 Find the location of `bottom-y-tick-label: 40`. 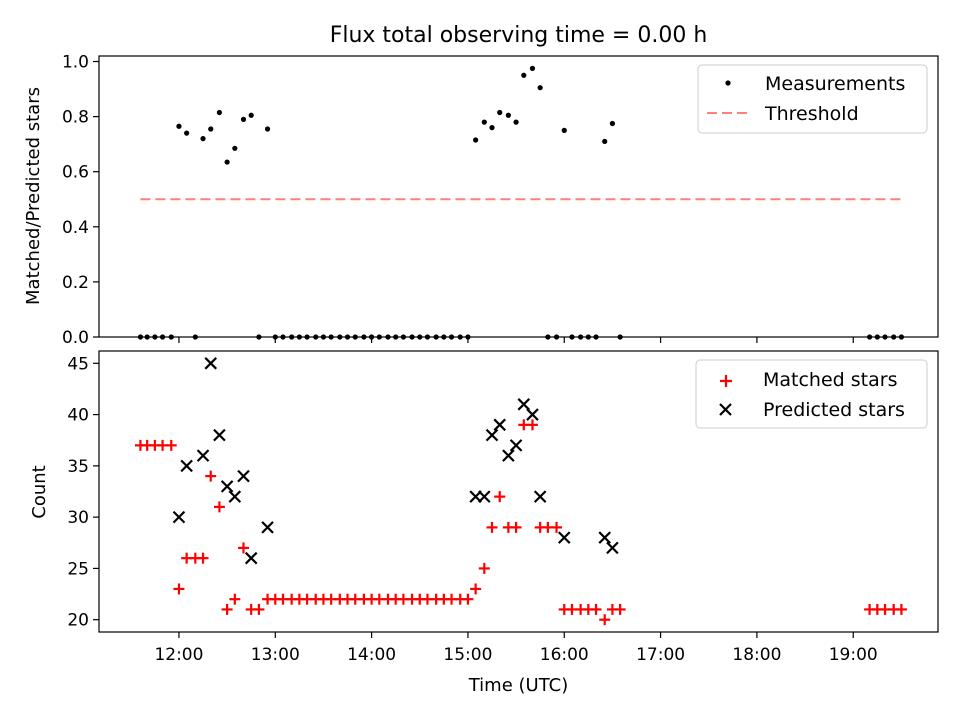

bottom-y-tick-label: 40 is located at coordinates (78, 416).